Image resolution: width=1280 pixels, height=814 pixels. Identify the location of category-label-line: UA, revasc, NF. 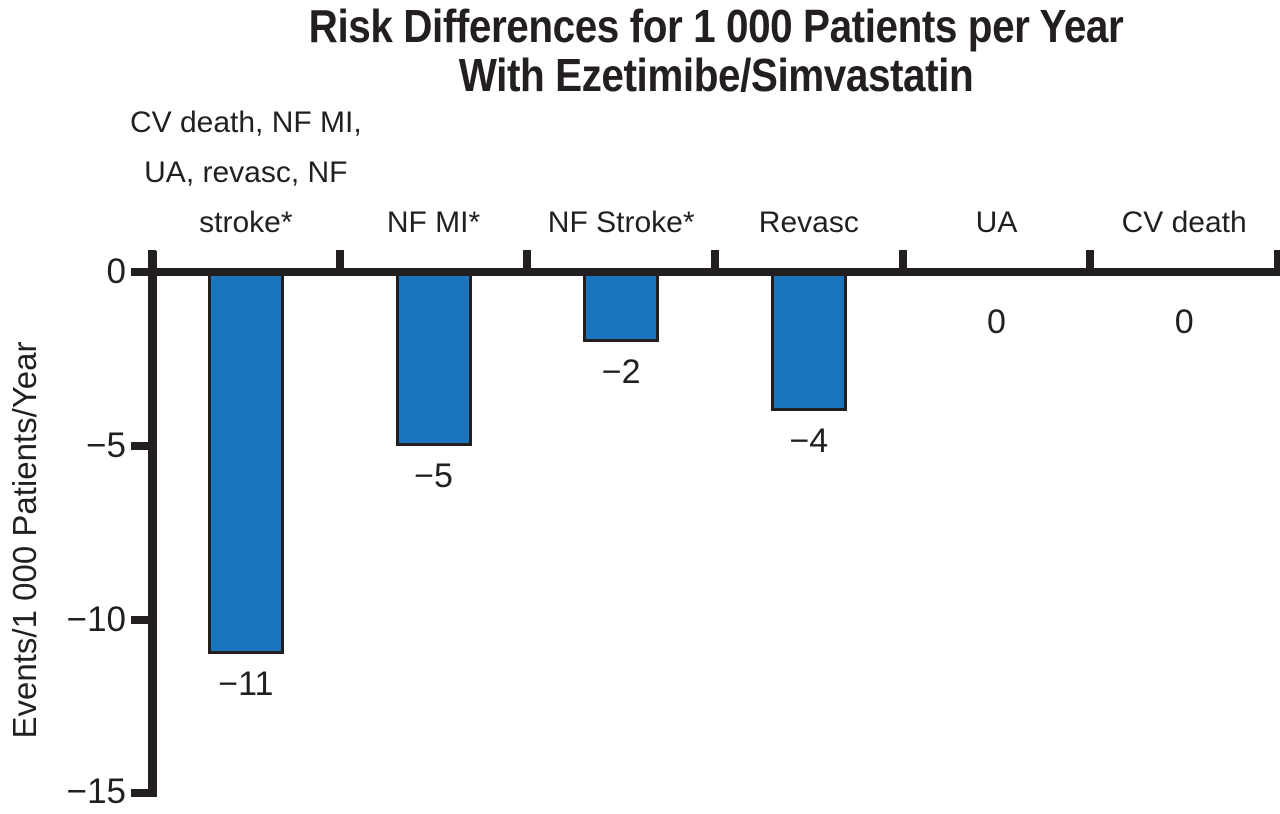
(246, 172).